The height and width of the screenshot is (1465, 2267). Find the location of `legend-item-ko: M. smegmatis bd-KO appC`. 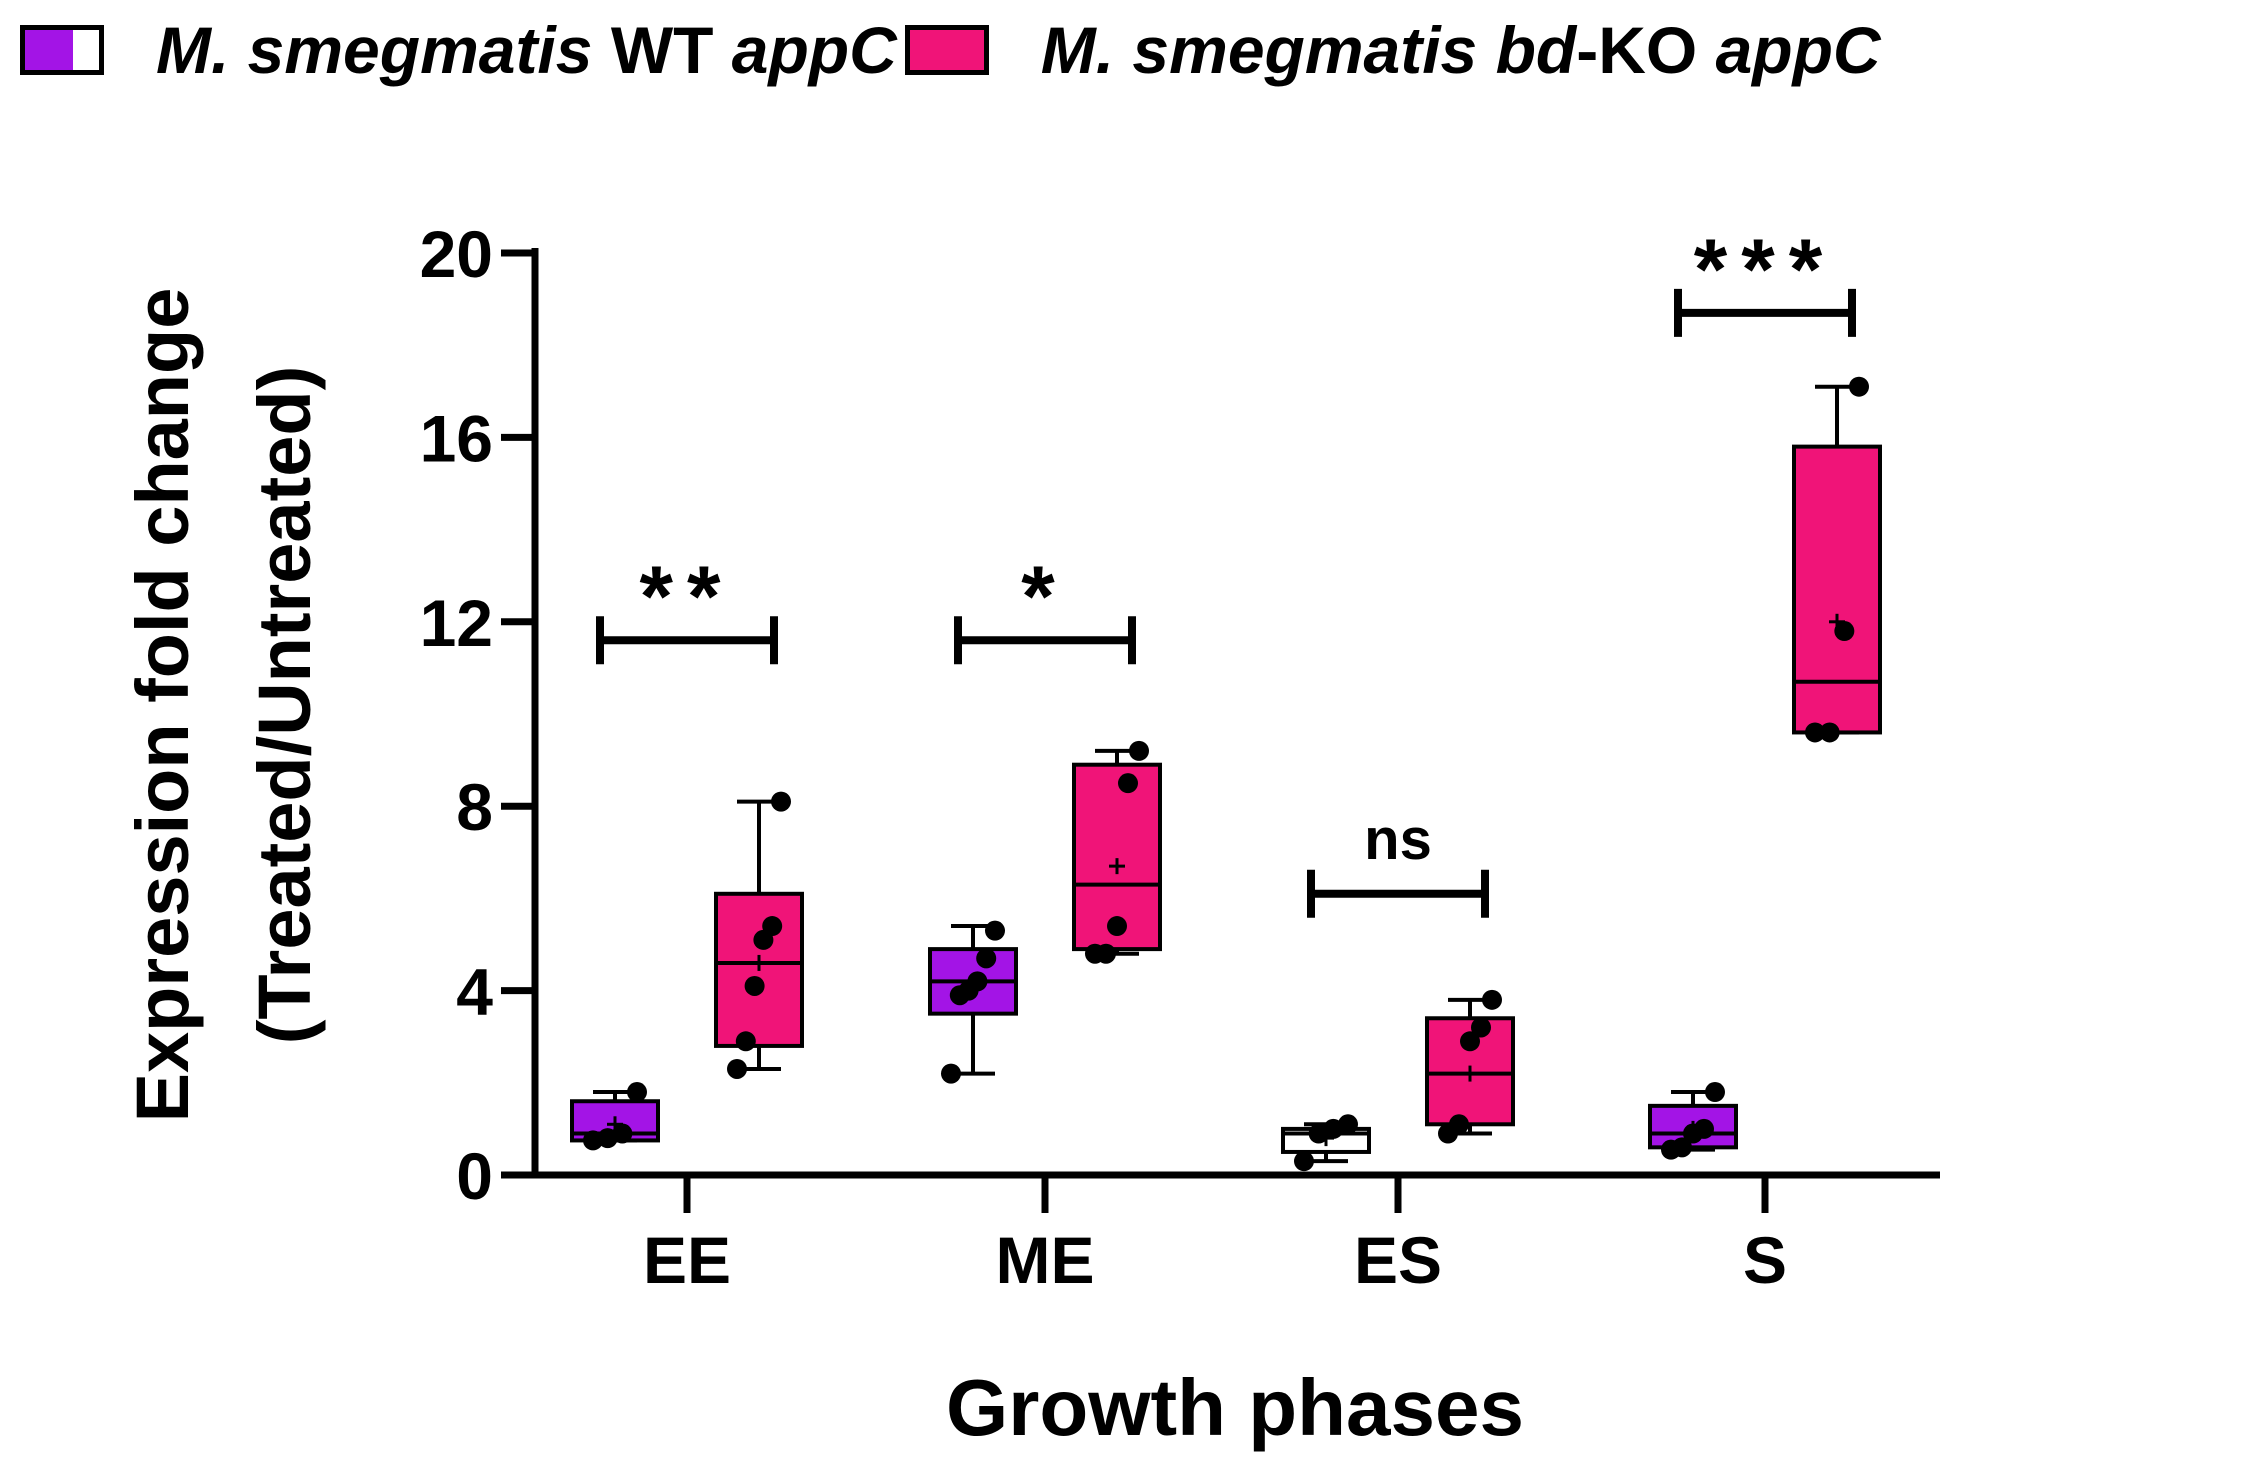

legend-item-ko: M. smegmatis bd-KO appC is located at coordinates (1392, 50).